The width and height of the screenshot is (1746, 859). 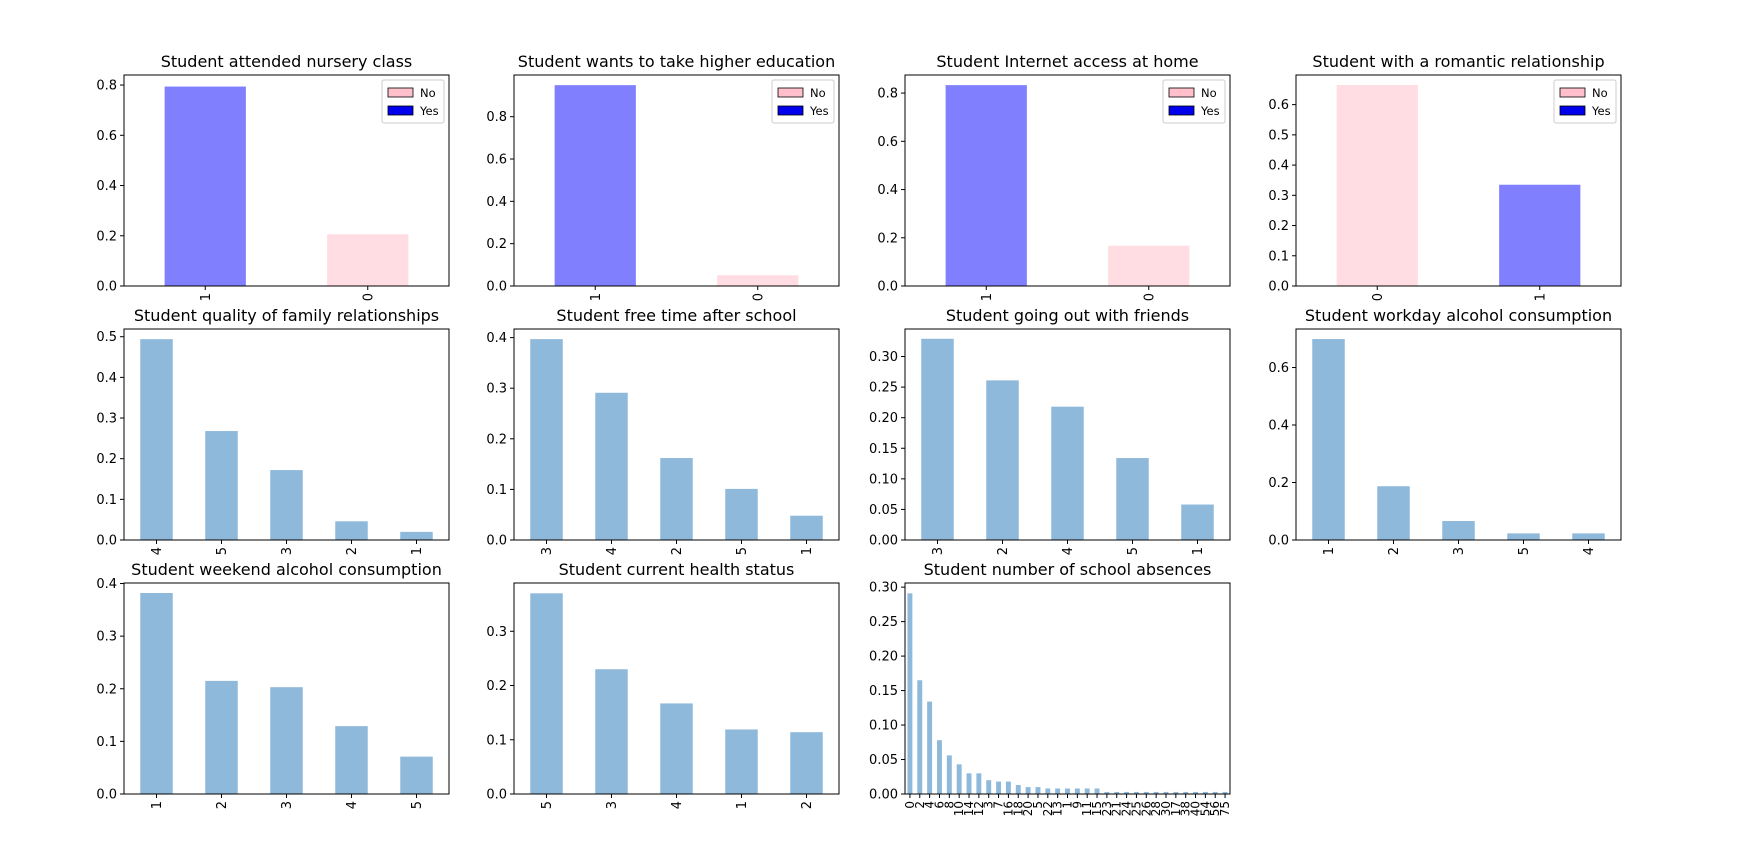 I want to click on y-tick-label: 0.00, so click(x=883, y=795).